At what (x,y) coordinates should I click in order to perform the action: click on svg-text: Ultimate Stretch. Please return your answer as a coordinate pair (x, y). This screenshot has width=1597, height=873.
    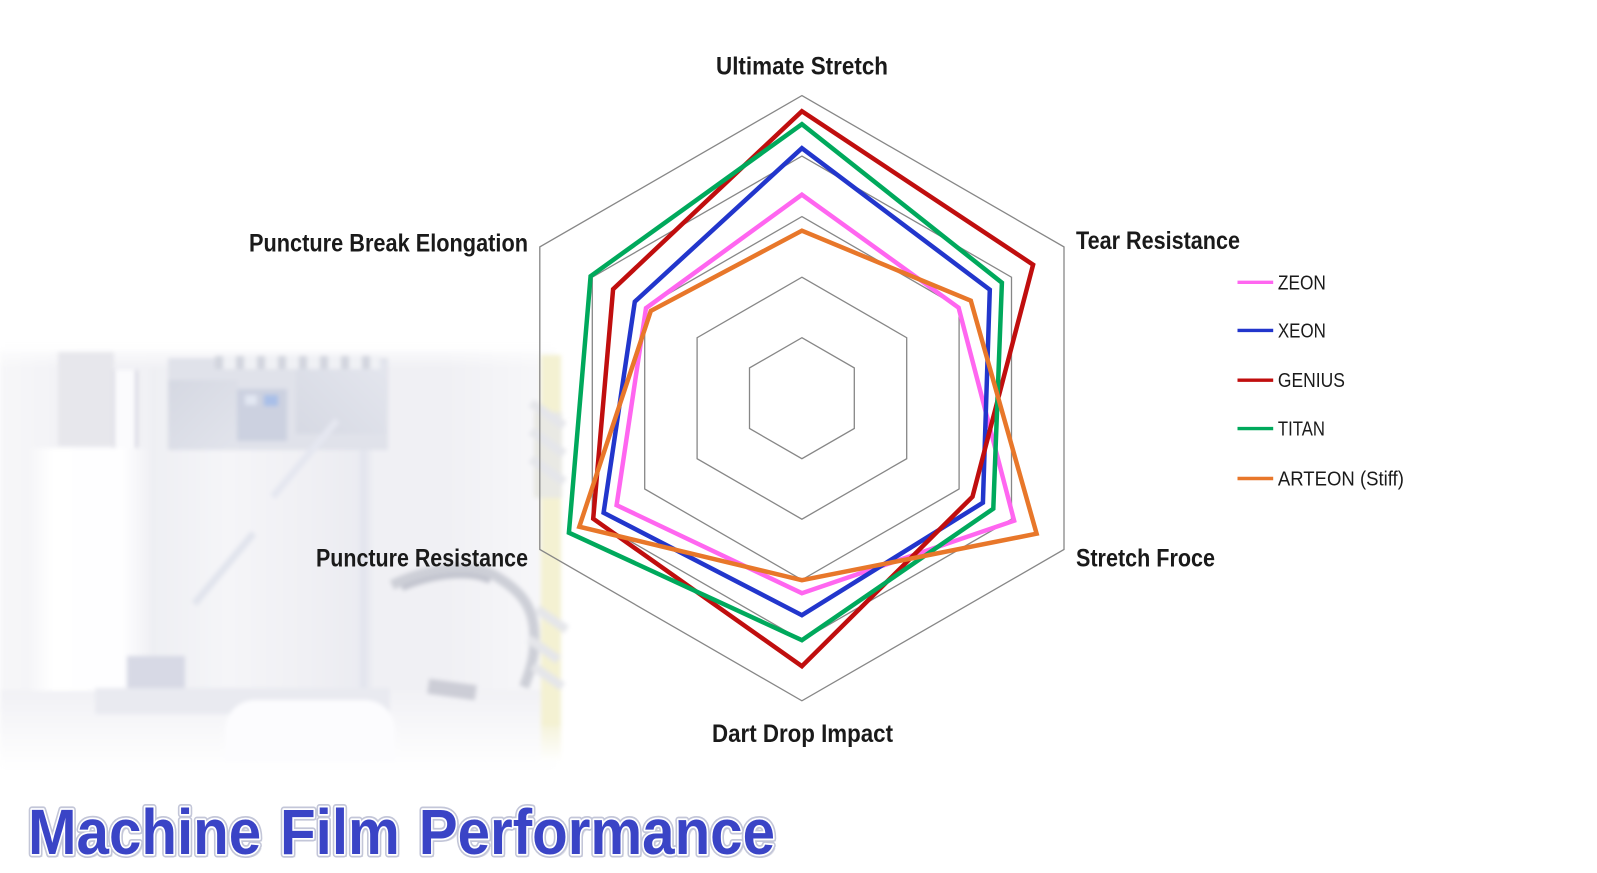
    Looking at the image, I should click on (802, 67).